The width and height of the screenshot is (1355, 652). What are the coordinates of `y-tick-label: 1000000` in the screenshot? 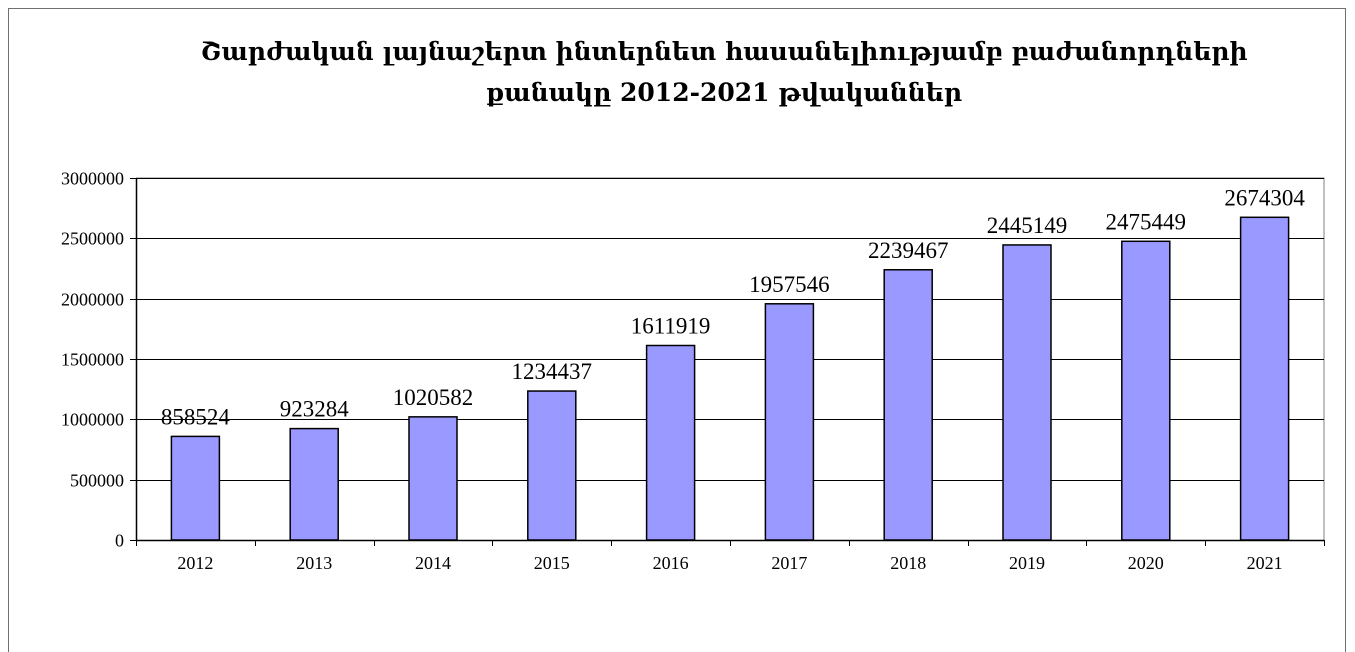 It's located at (92, 420).